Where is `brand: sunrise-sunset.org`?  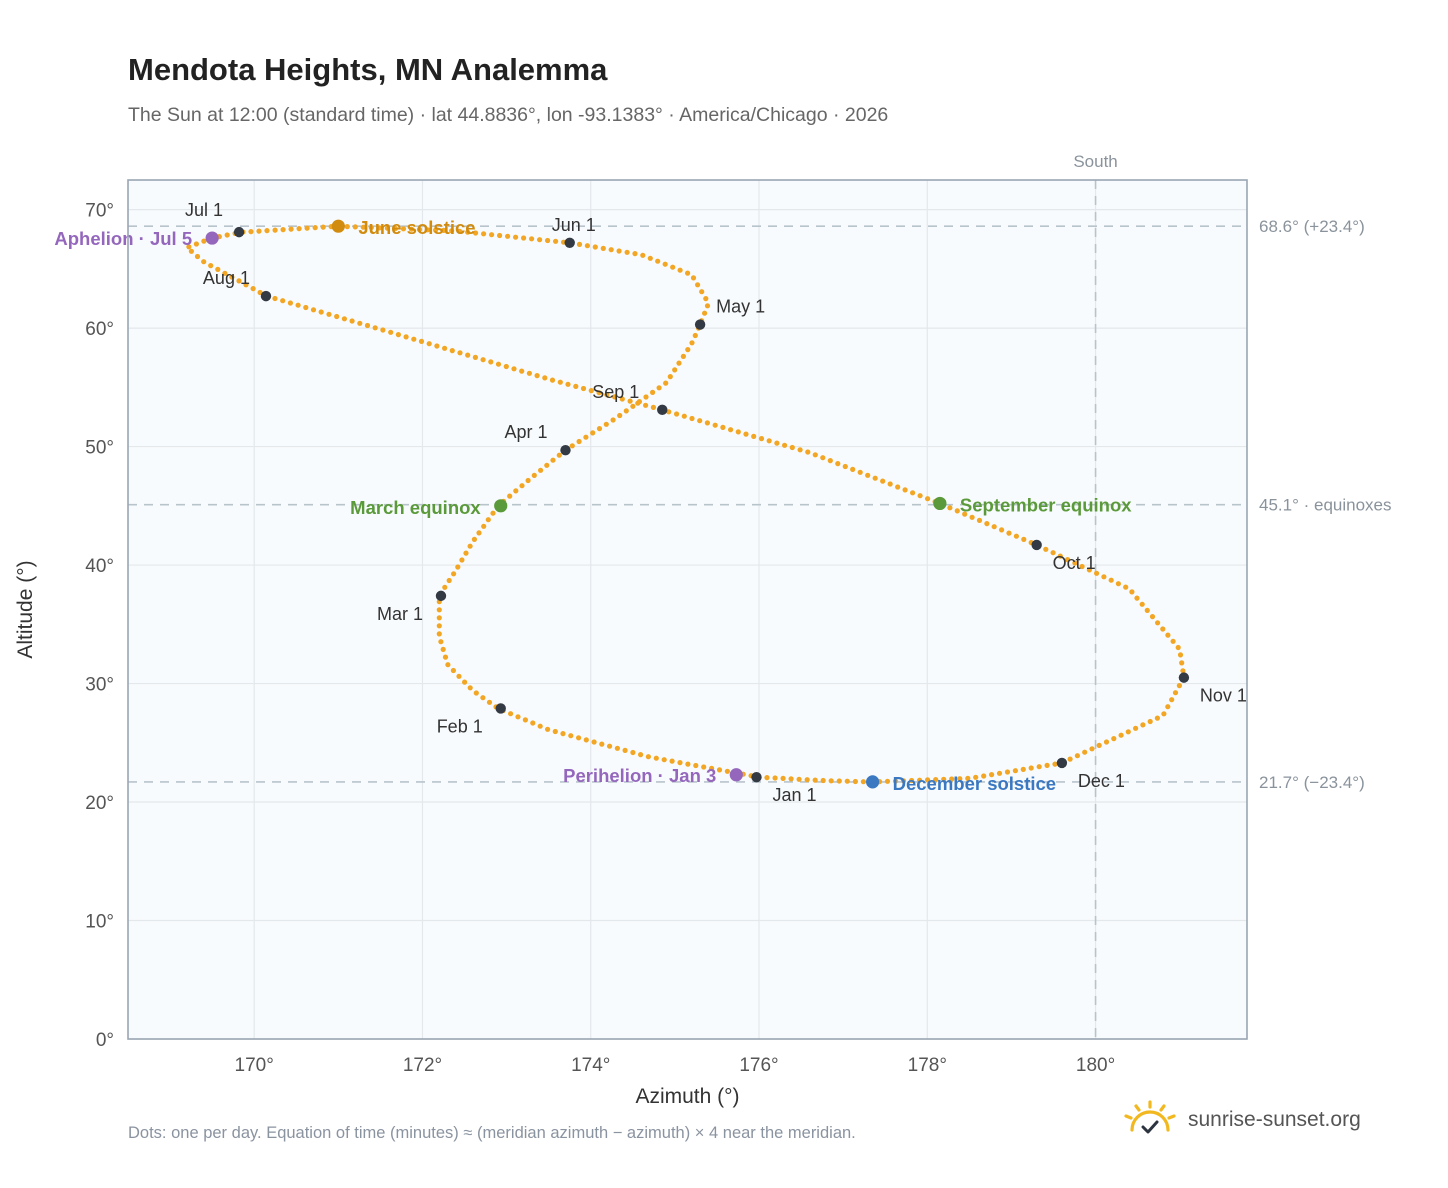
brand: sunrise-sunset.org is located at coordinates (1241, 1120).